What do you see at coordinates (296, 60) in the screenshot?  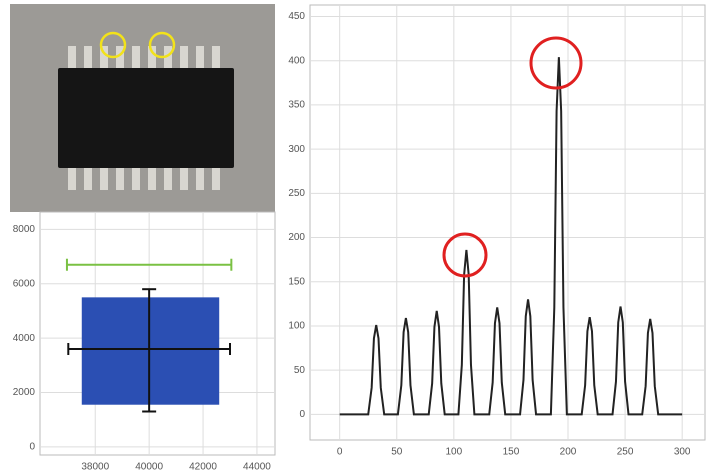 I see `y-tick-label: 400` at bounding box center [296, 60].